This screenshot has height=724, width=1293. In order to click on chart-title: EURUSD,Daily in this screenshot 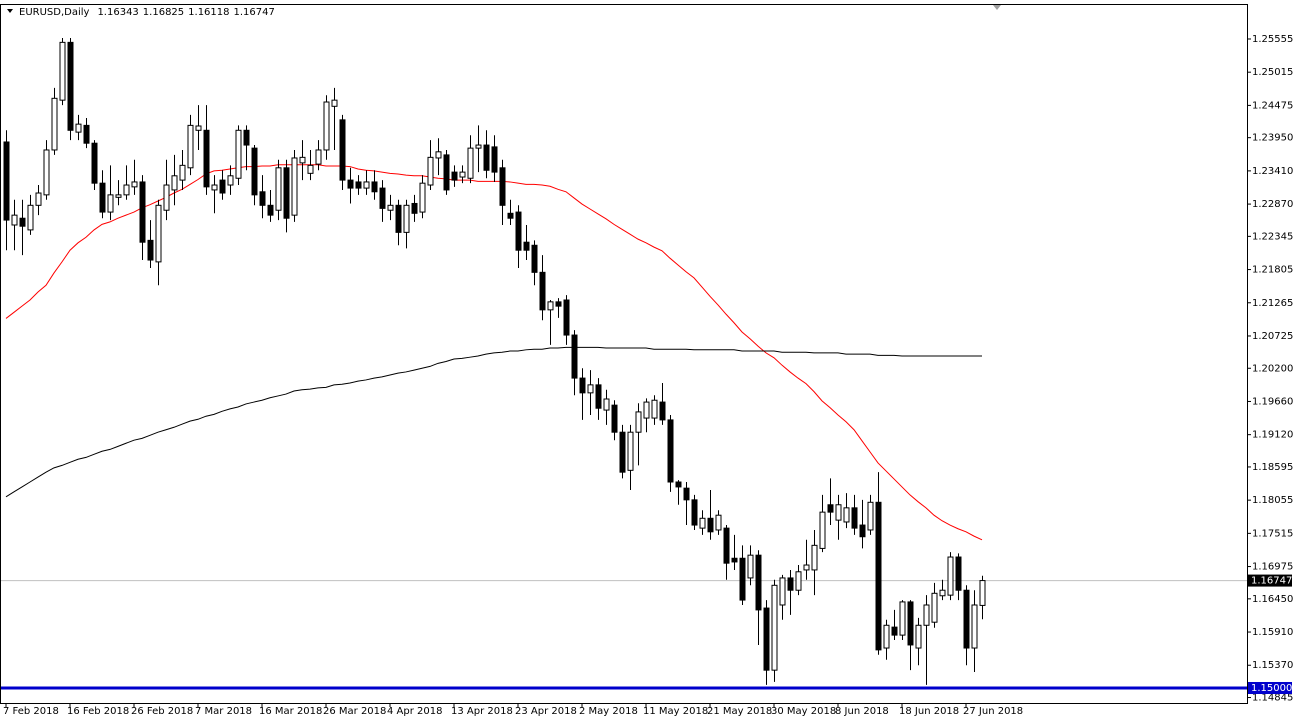, I will do `click(54, 12)`.